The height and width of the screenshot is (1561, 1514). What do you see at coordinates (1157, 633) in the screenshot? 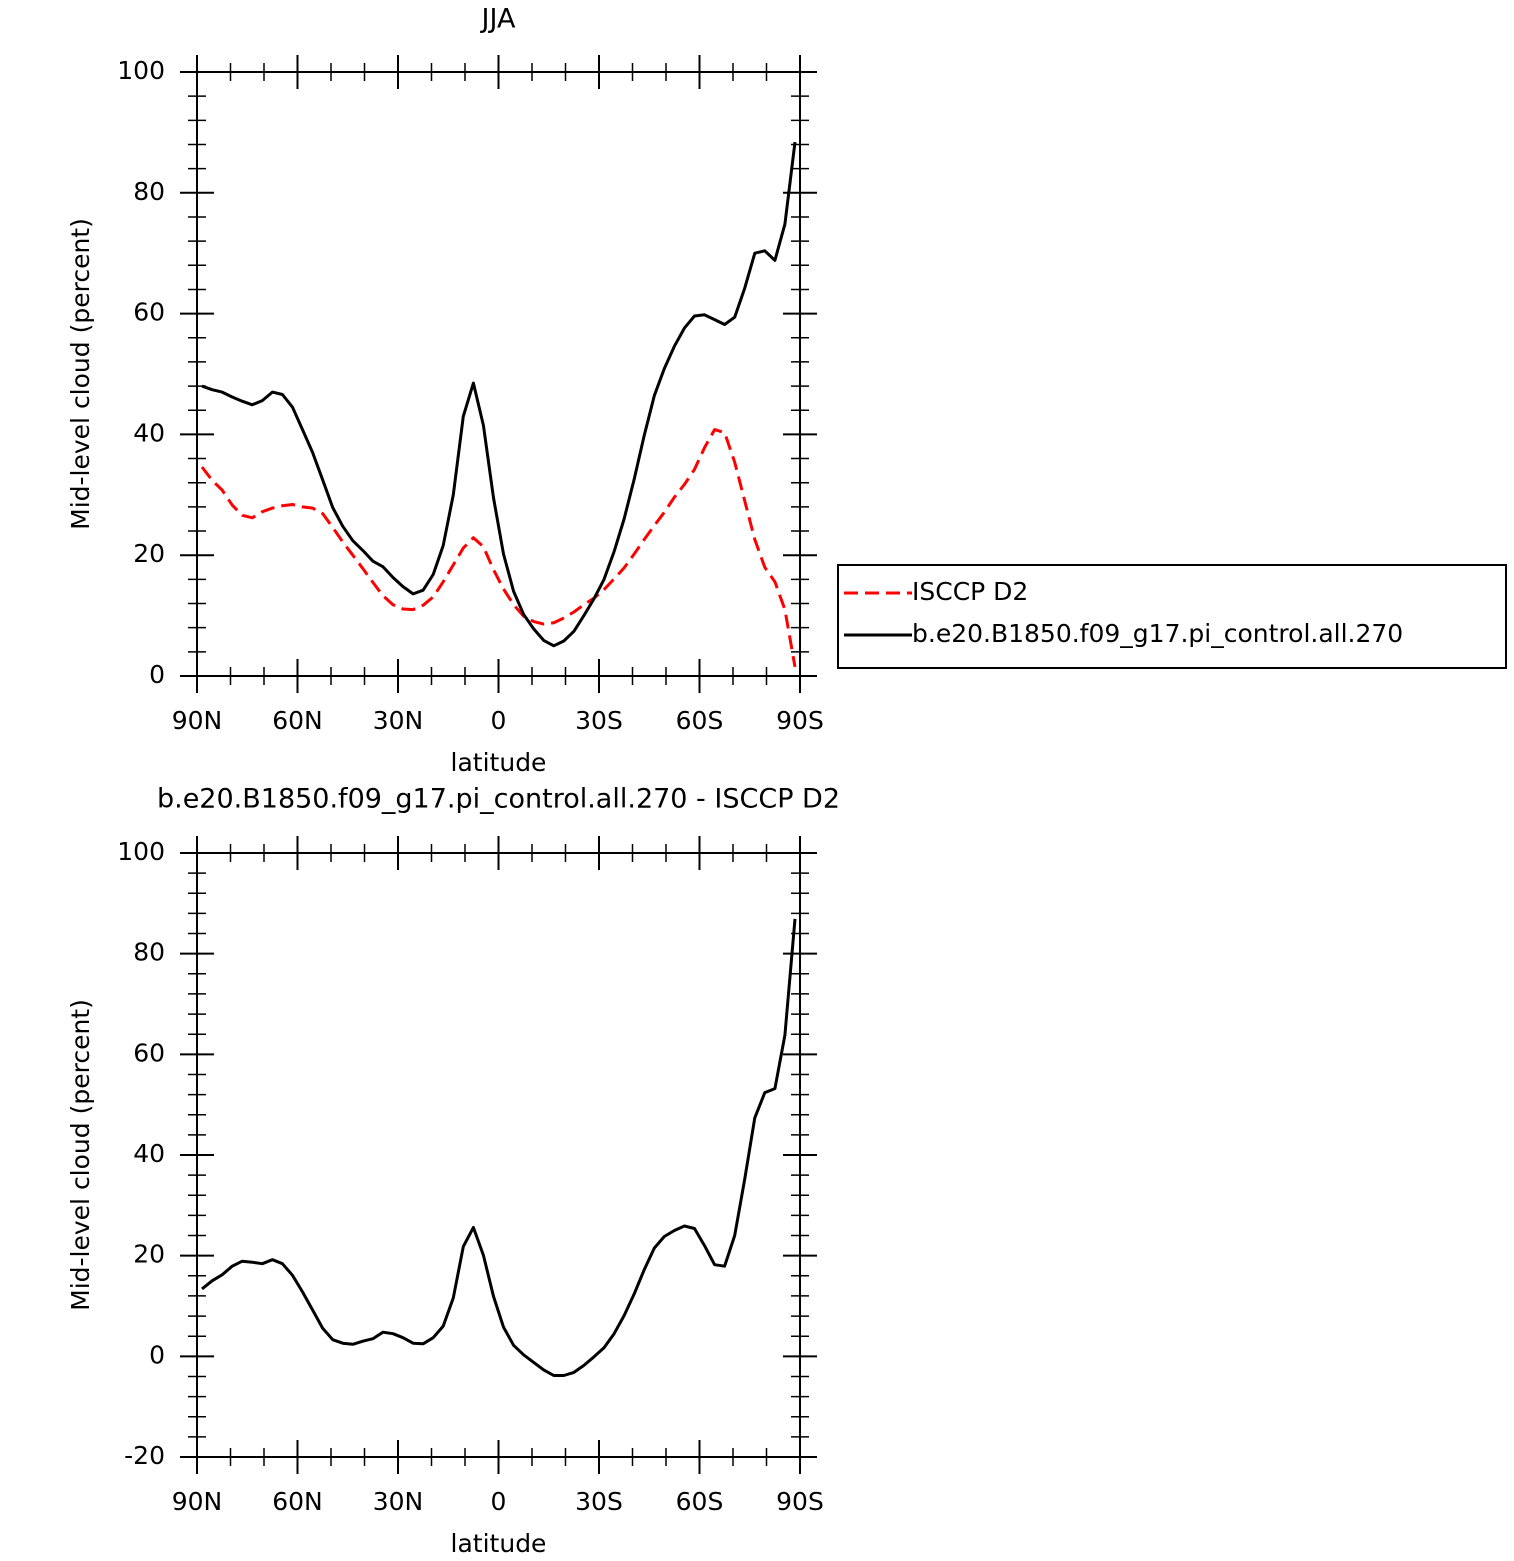
I see `legend-label: b.e20.B1850.f09_g17.pi_control.all.270` at bounding box center [1157, 633].